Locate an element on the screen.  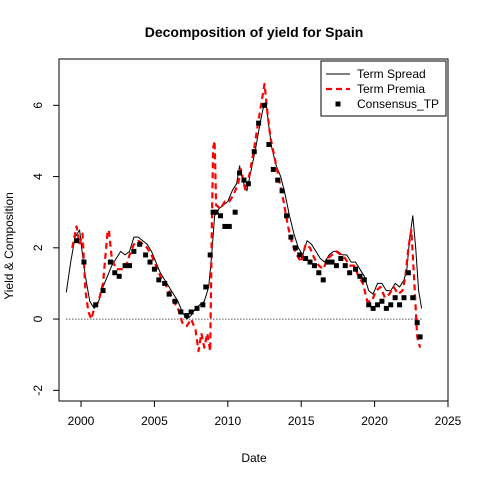
x-tick-label: 2020 is located at coordinates (374, 421).